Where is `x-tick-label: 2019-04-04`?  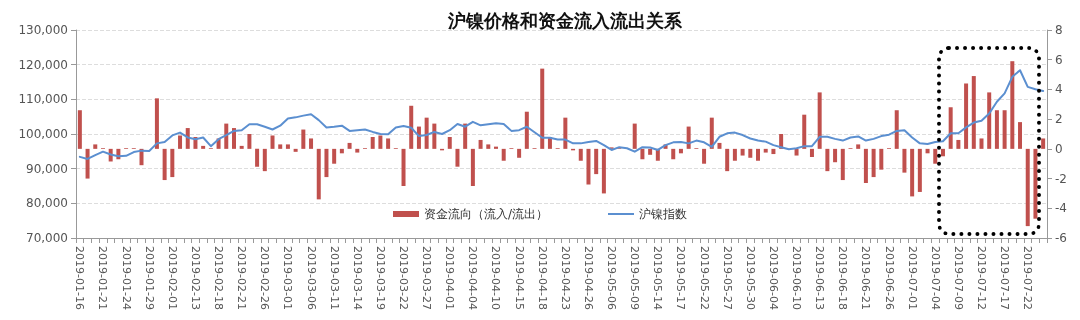 x-tick-label: 2019-04-04 is located at coordinates (473, 278).